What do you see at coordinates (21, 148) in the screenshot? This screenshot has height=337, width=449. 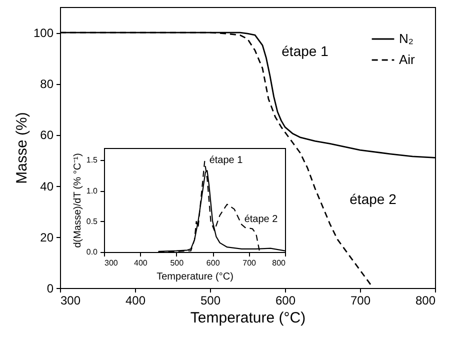 I see `y-axis-title: Masse (%)` at bounding box center [21, 148].